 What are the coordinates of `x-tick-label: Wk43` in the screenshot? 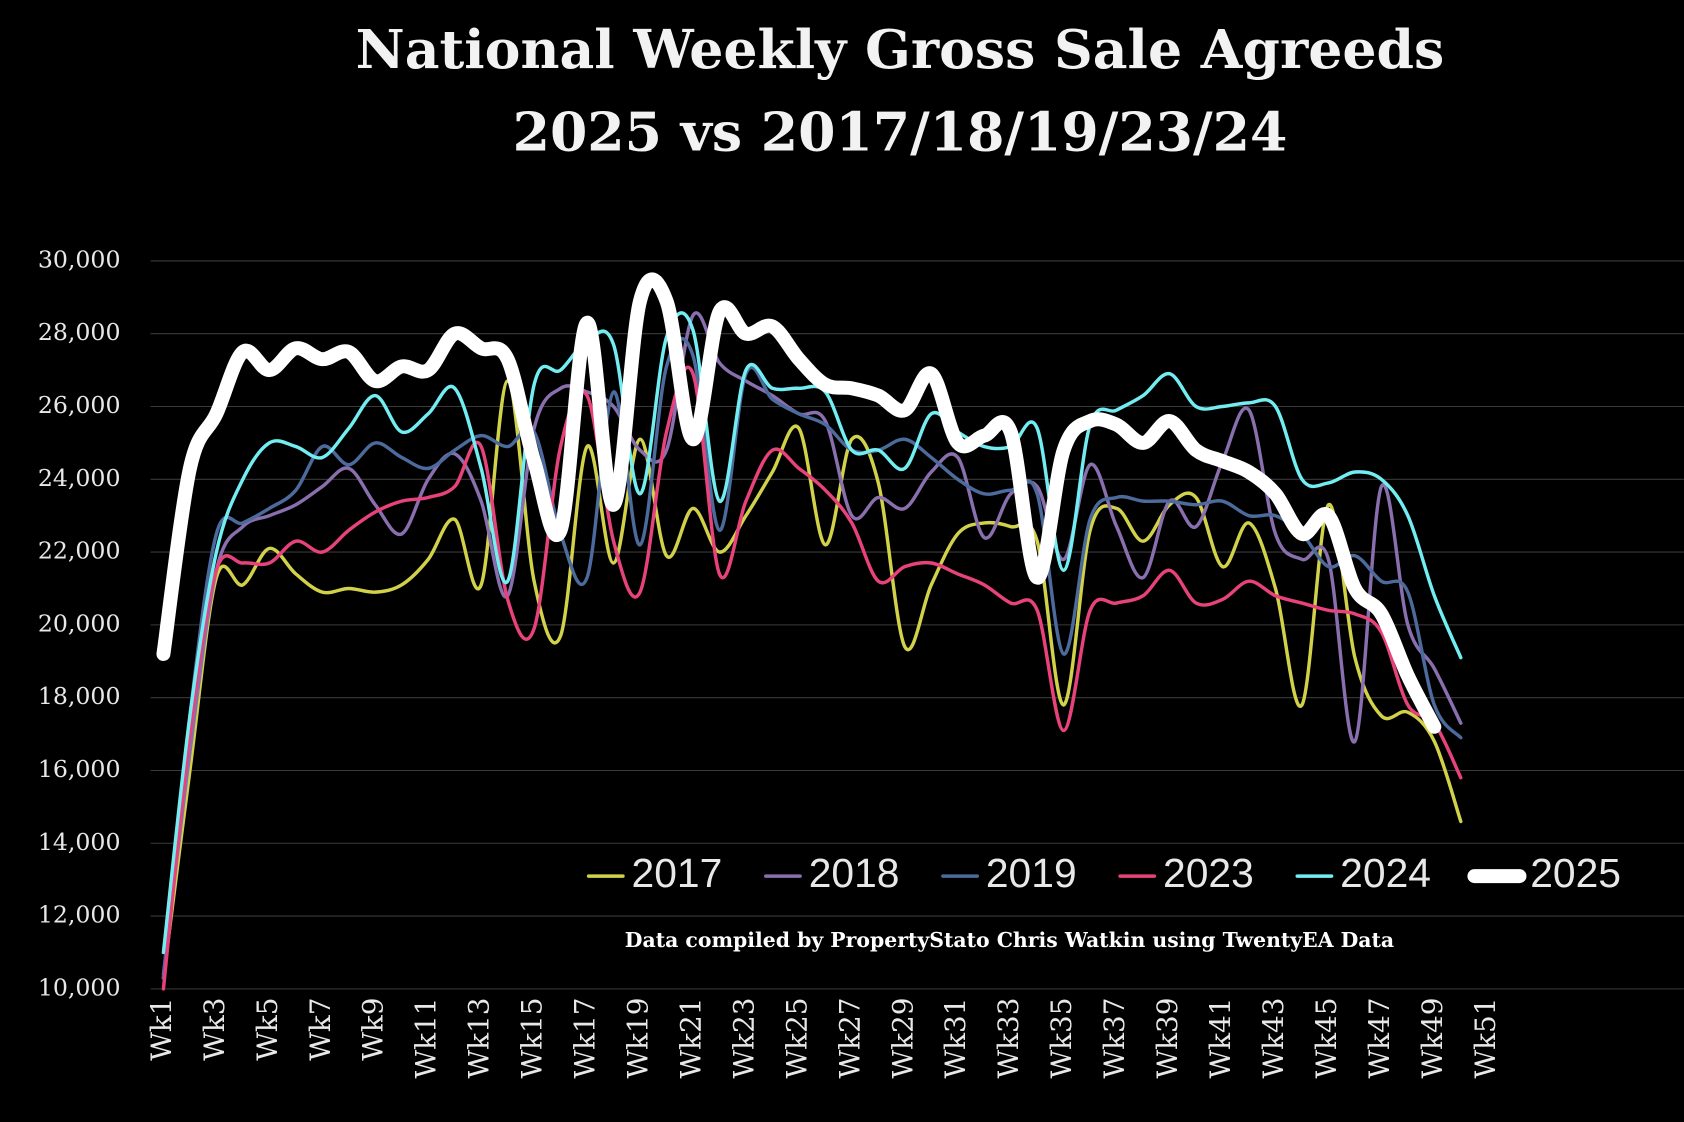 It's located at (1273, 1037).